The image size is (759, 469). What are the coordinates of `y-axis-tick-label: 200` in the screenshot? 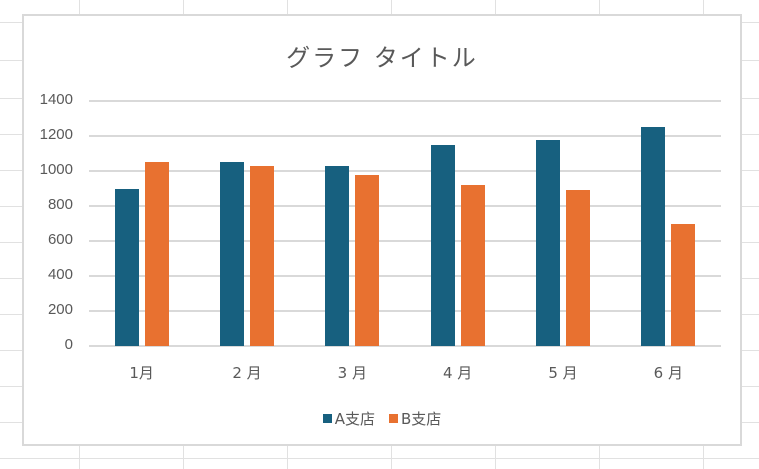 It's located at (60, 309).